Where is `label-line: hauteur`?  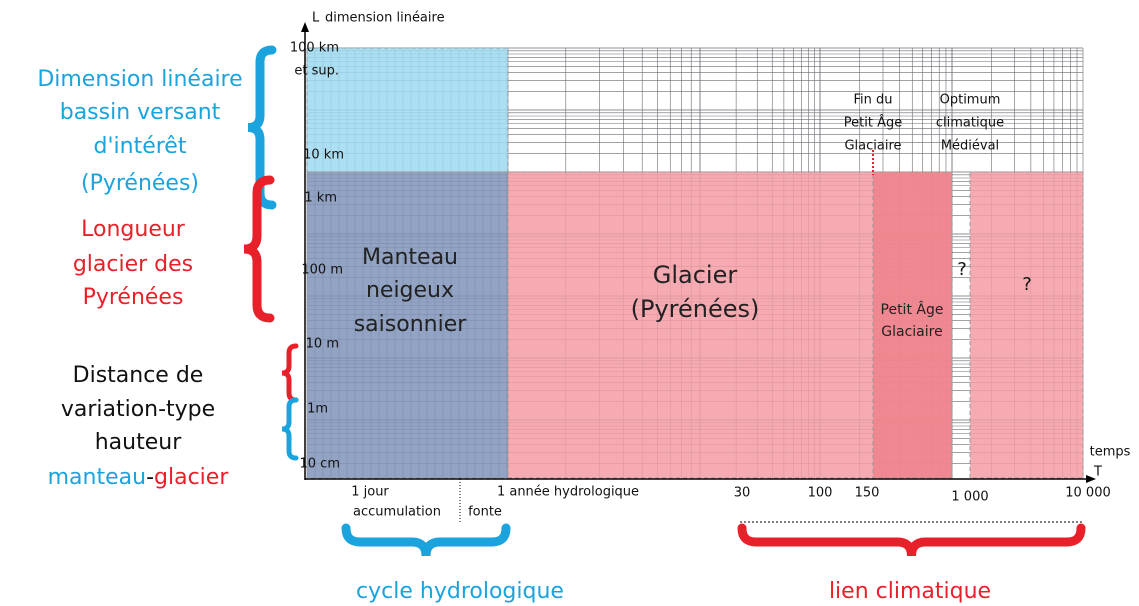 label-line: hauteur is located at coordinates (138, 442).